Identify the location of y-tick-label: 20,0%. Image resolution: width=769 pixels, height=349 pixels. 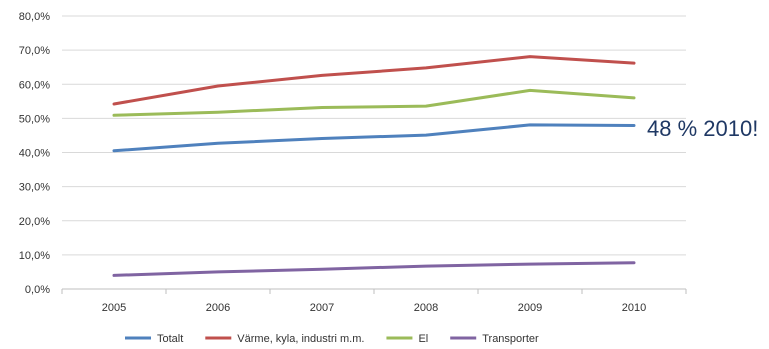
(34, 222).